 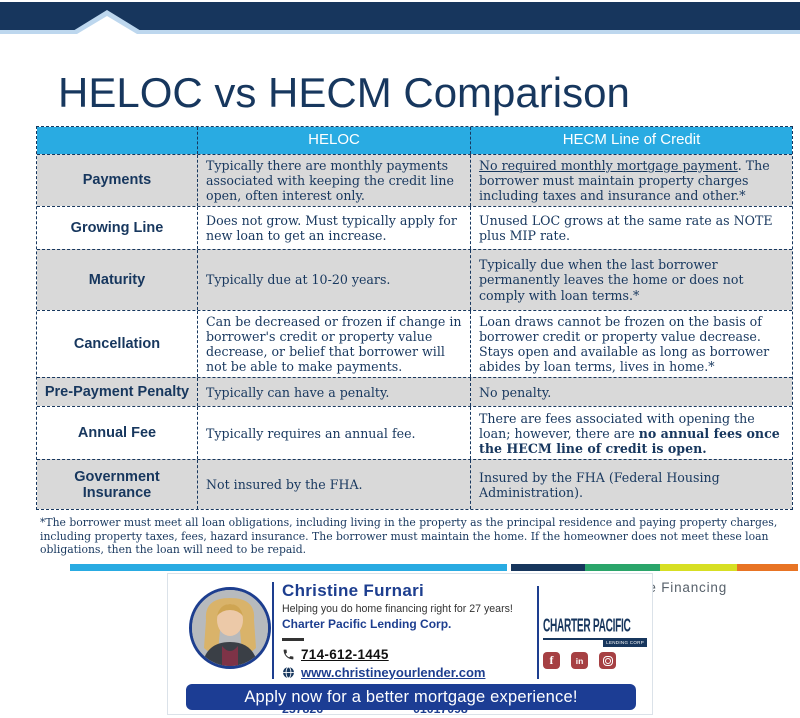 What do you see at coordinates (698, 567) in the screenshot?
I see `bar-segment-yellow` at bounding box center [698, 567].